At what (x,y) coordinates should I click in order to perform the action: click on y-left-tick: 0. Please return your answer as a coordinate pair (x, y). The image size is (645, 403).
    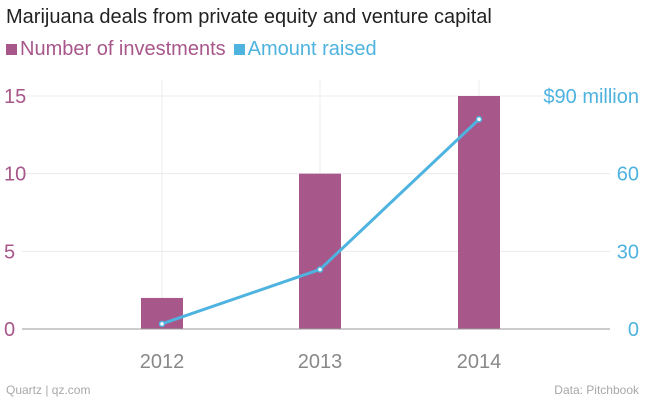
    Looking at the image, I should click on (9, 330).